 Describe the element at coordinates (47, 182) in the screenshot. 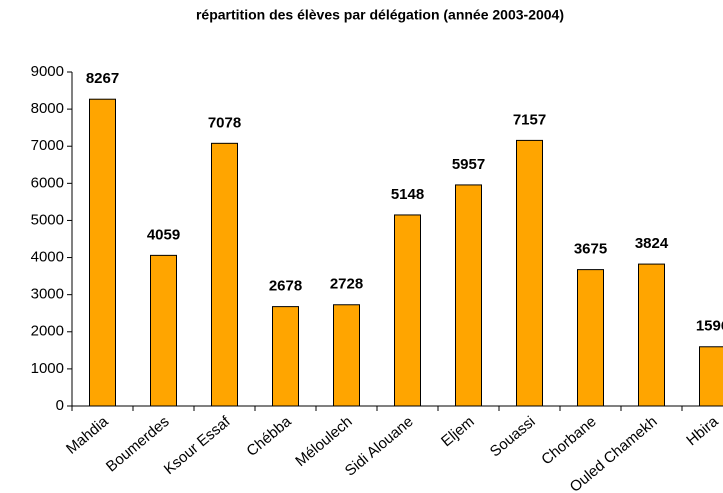

I see `y-tick-label: 6000` at that location.